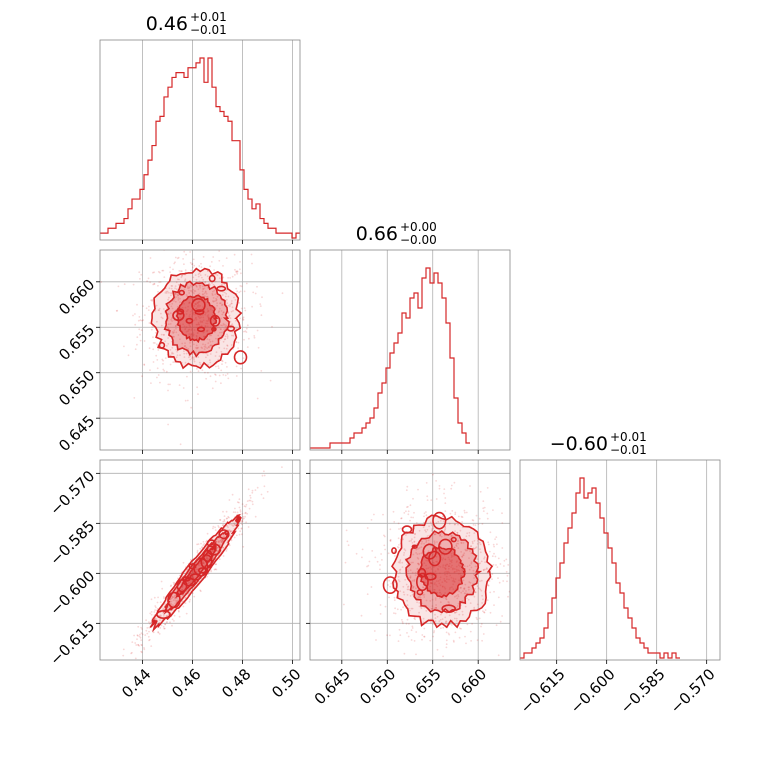  I want to click on panel-title-minus: −0.00, so click(418, 240).